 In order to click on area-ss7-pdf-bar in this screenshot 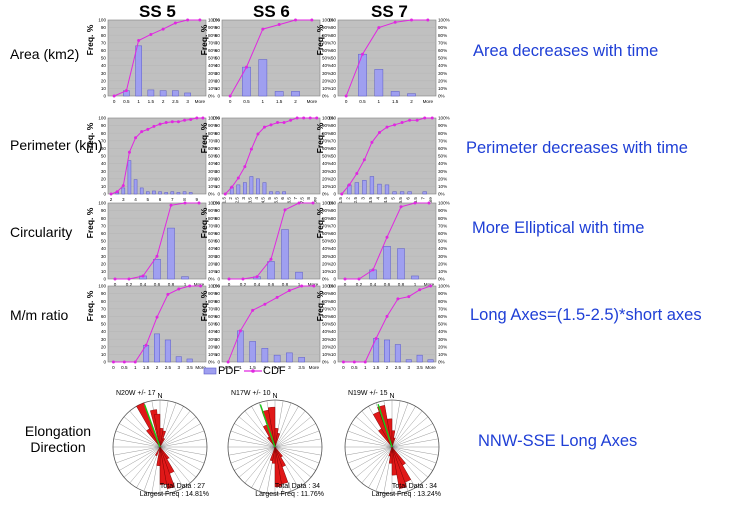, I will do `click(411, 95)`.